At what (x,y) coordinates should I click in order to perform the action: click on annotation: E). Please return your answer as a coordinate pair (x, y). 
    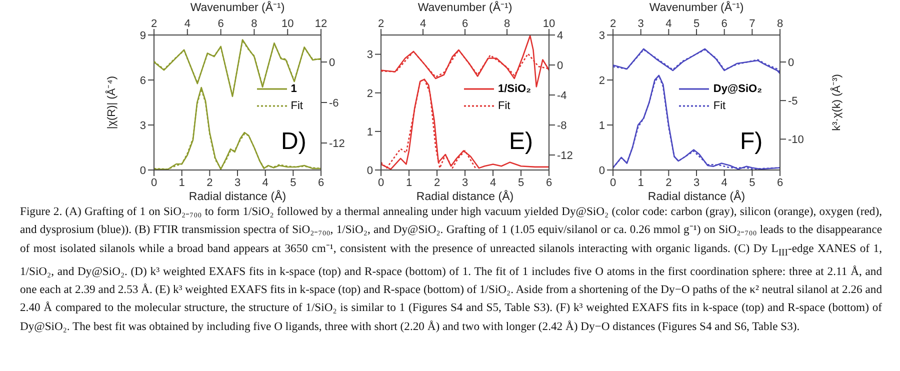
    Looking at the image, I should click on (521, 142).